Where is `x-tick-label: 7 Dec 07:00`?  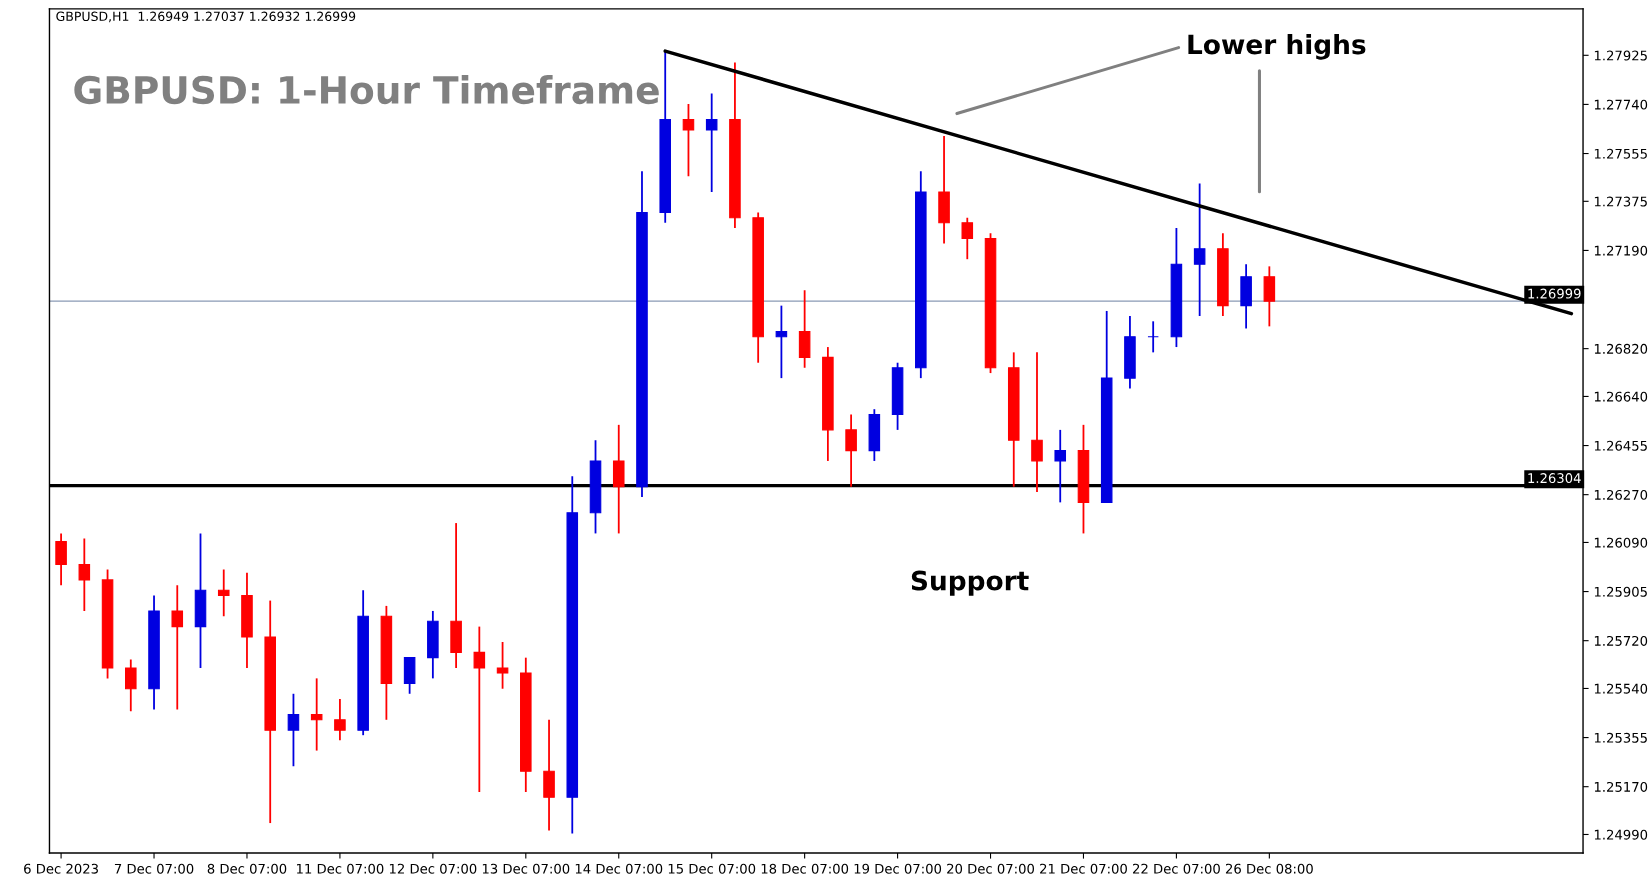 x-tick-label: 7 Dec 07:00 is located at coordinates (154, 868).